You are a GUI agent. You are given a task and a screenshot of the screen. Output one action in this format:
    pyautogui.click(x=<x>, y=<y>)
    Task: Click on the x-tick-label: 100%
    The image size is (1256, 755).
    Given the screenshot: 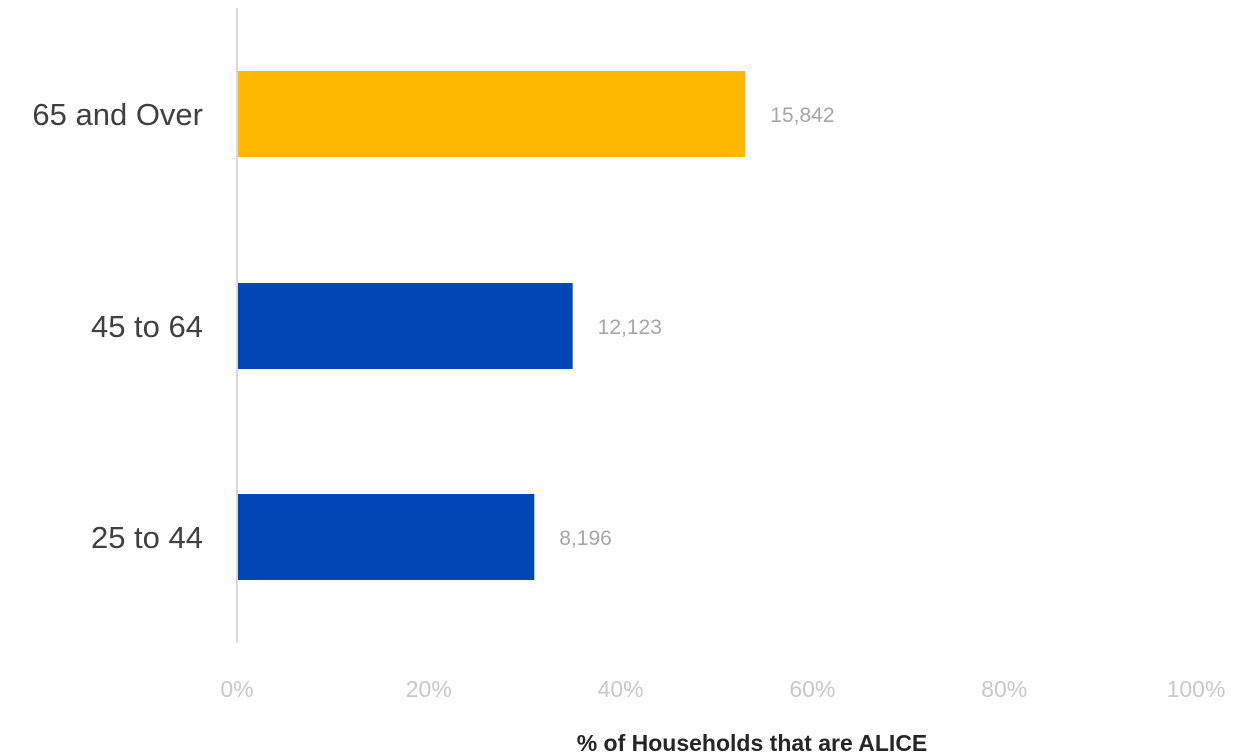 What is the action you would take?
    pyautogui.click(x=1196, y=689)
    